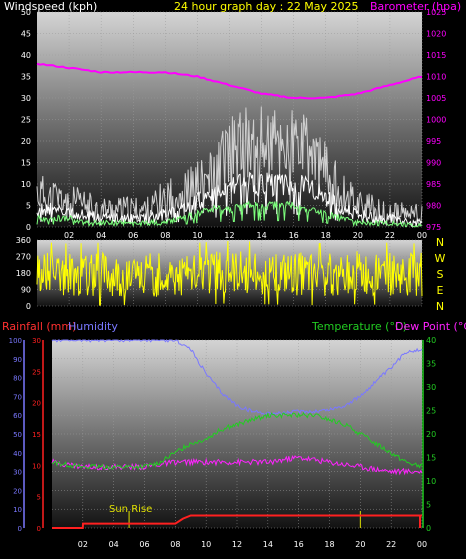  What do you see at coordinates (20, 529) in the screenshot?
I see `humidity-tick-label: 0` at bounding box center [20, 529].